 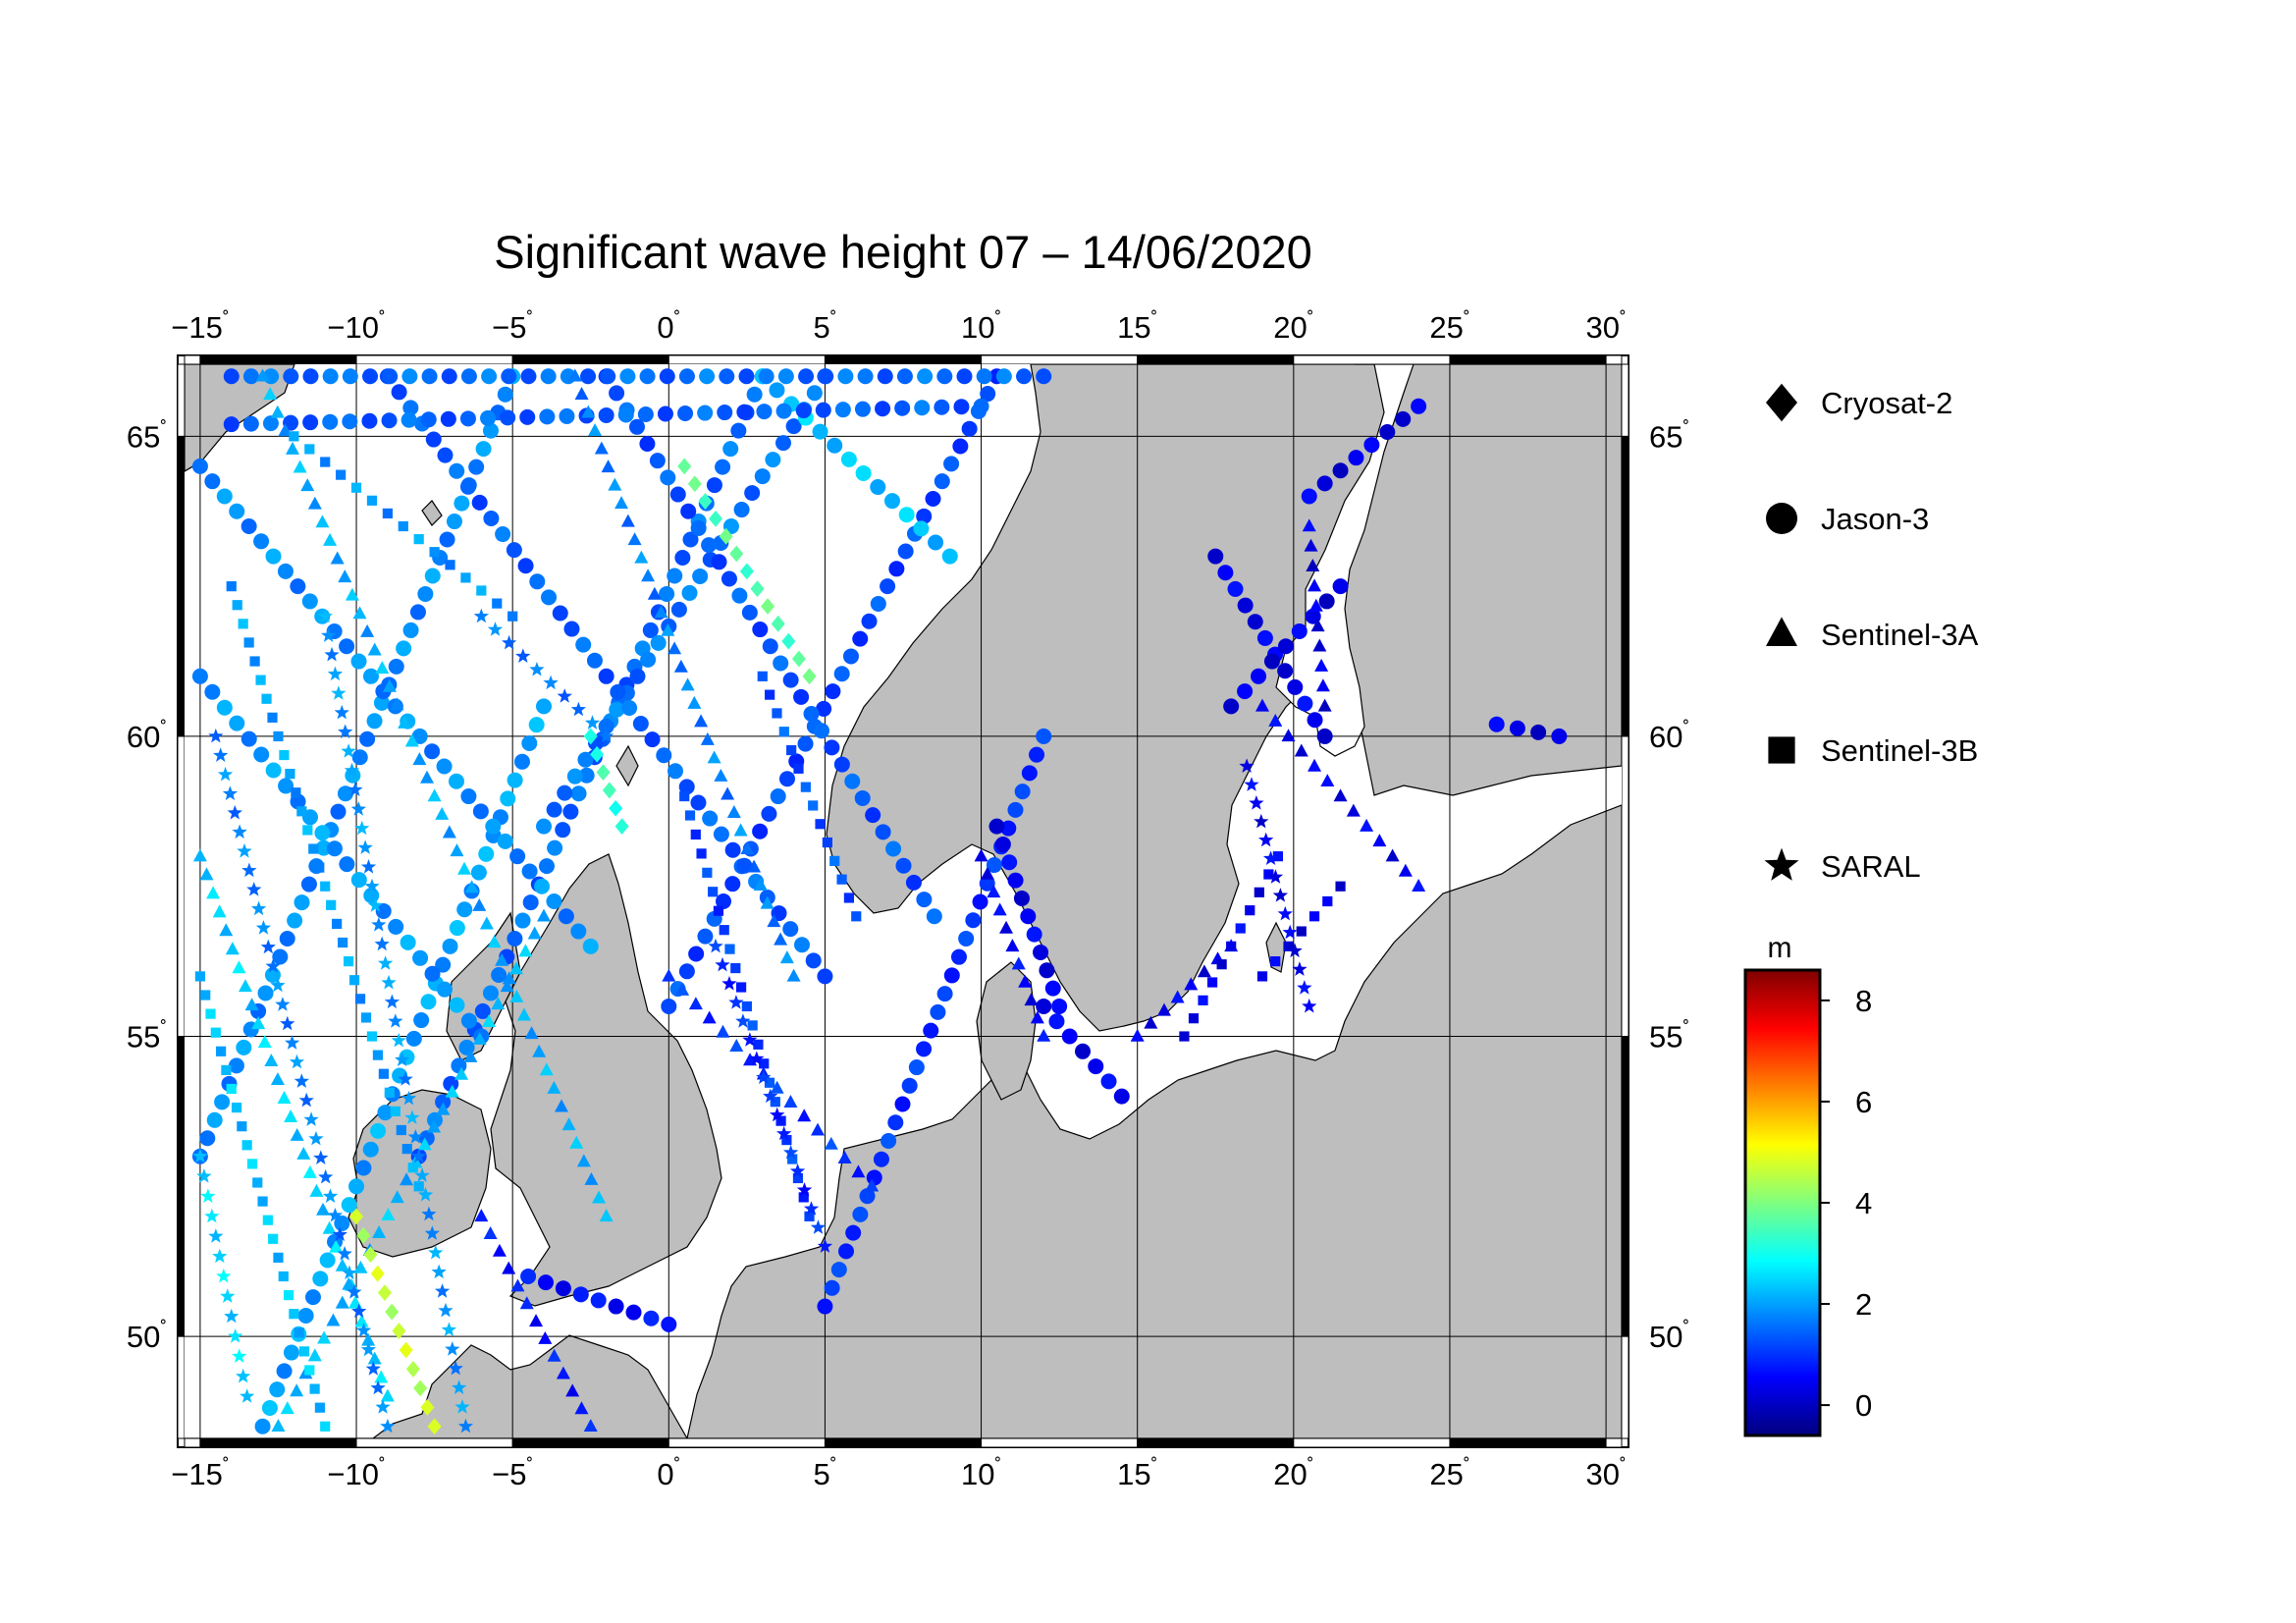 I want to click on legend-label: SARAL, so click(x=1871, y=866).